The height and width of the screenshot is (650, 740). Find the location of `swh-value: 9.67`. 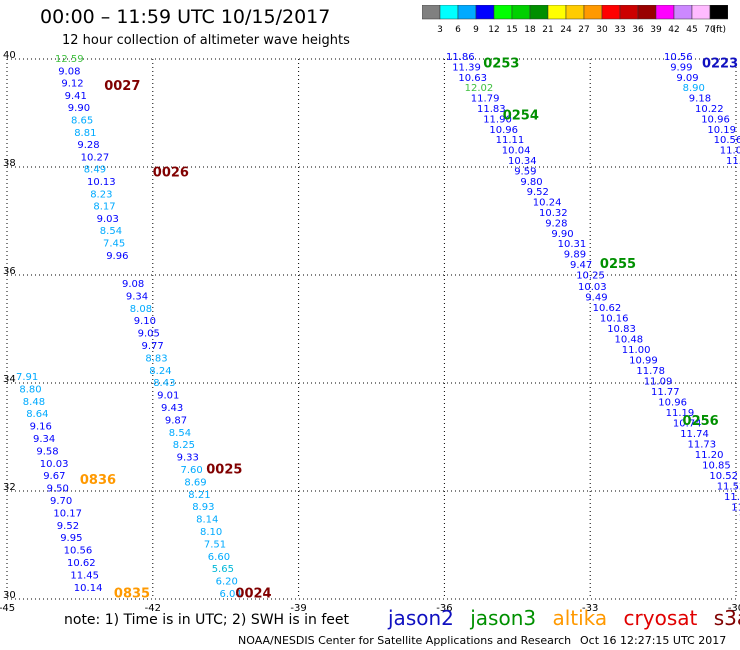

swh-value: 9.67 is located at coordinates (54, 476).